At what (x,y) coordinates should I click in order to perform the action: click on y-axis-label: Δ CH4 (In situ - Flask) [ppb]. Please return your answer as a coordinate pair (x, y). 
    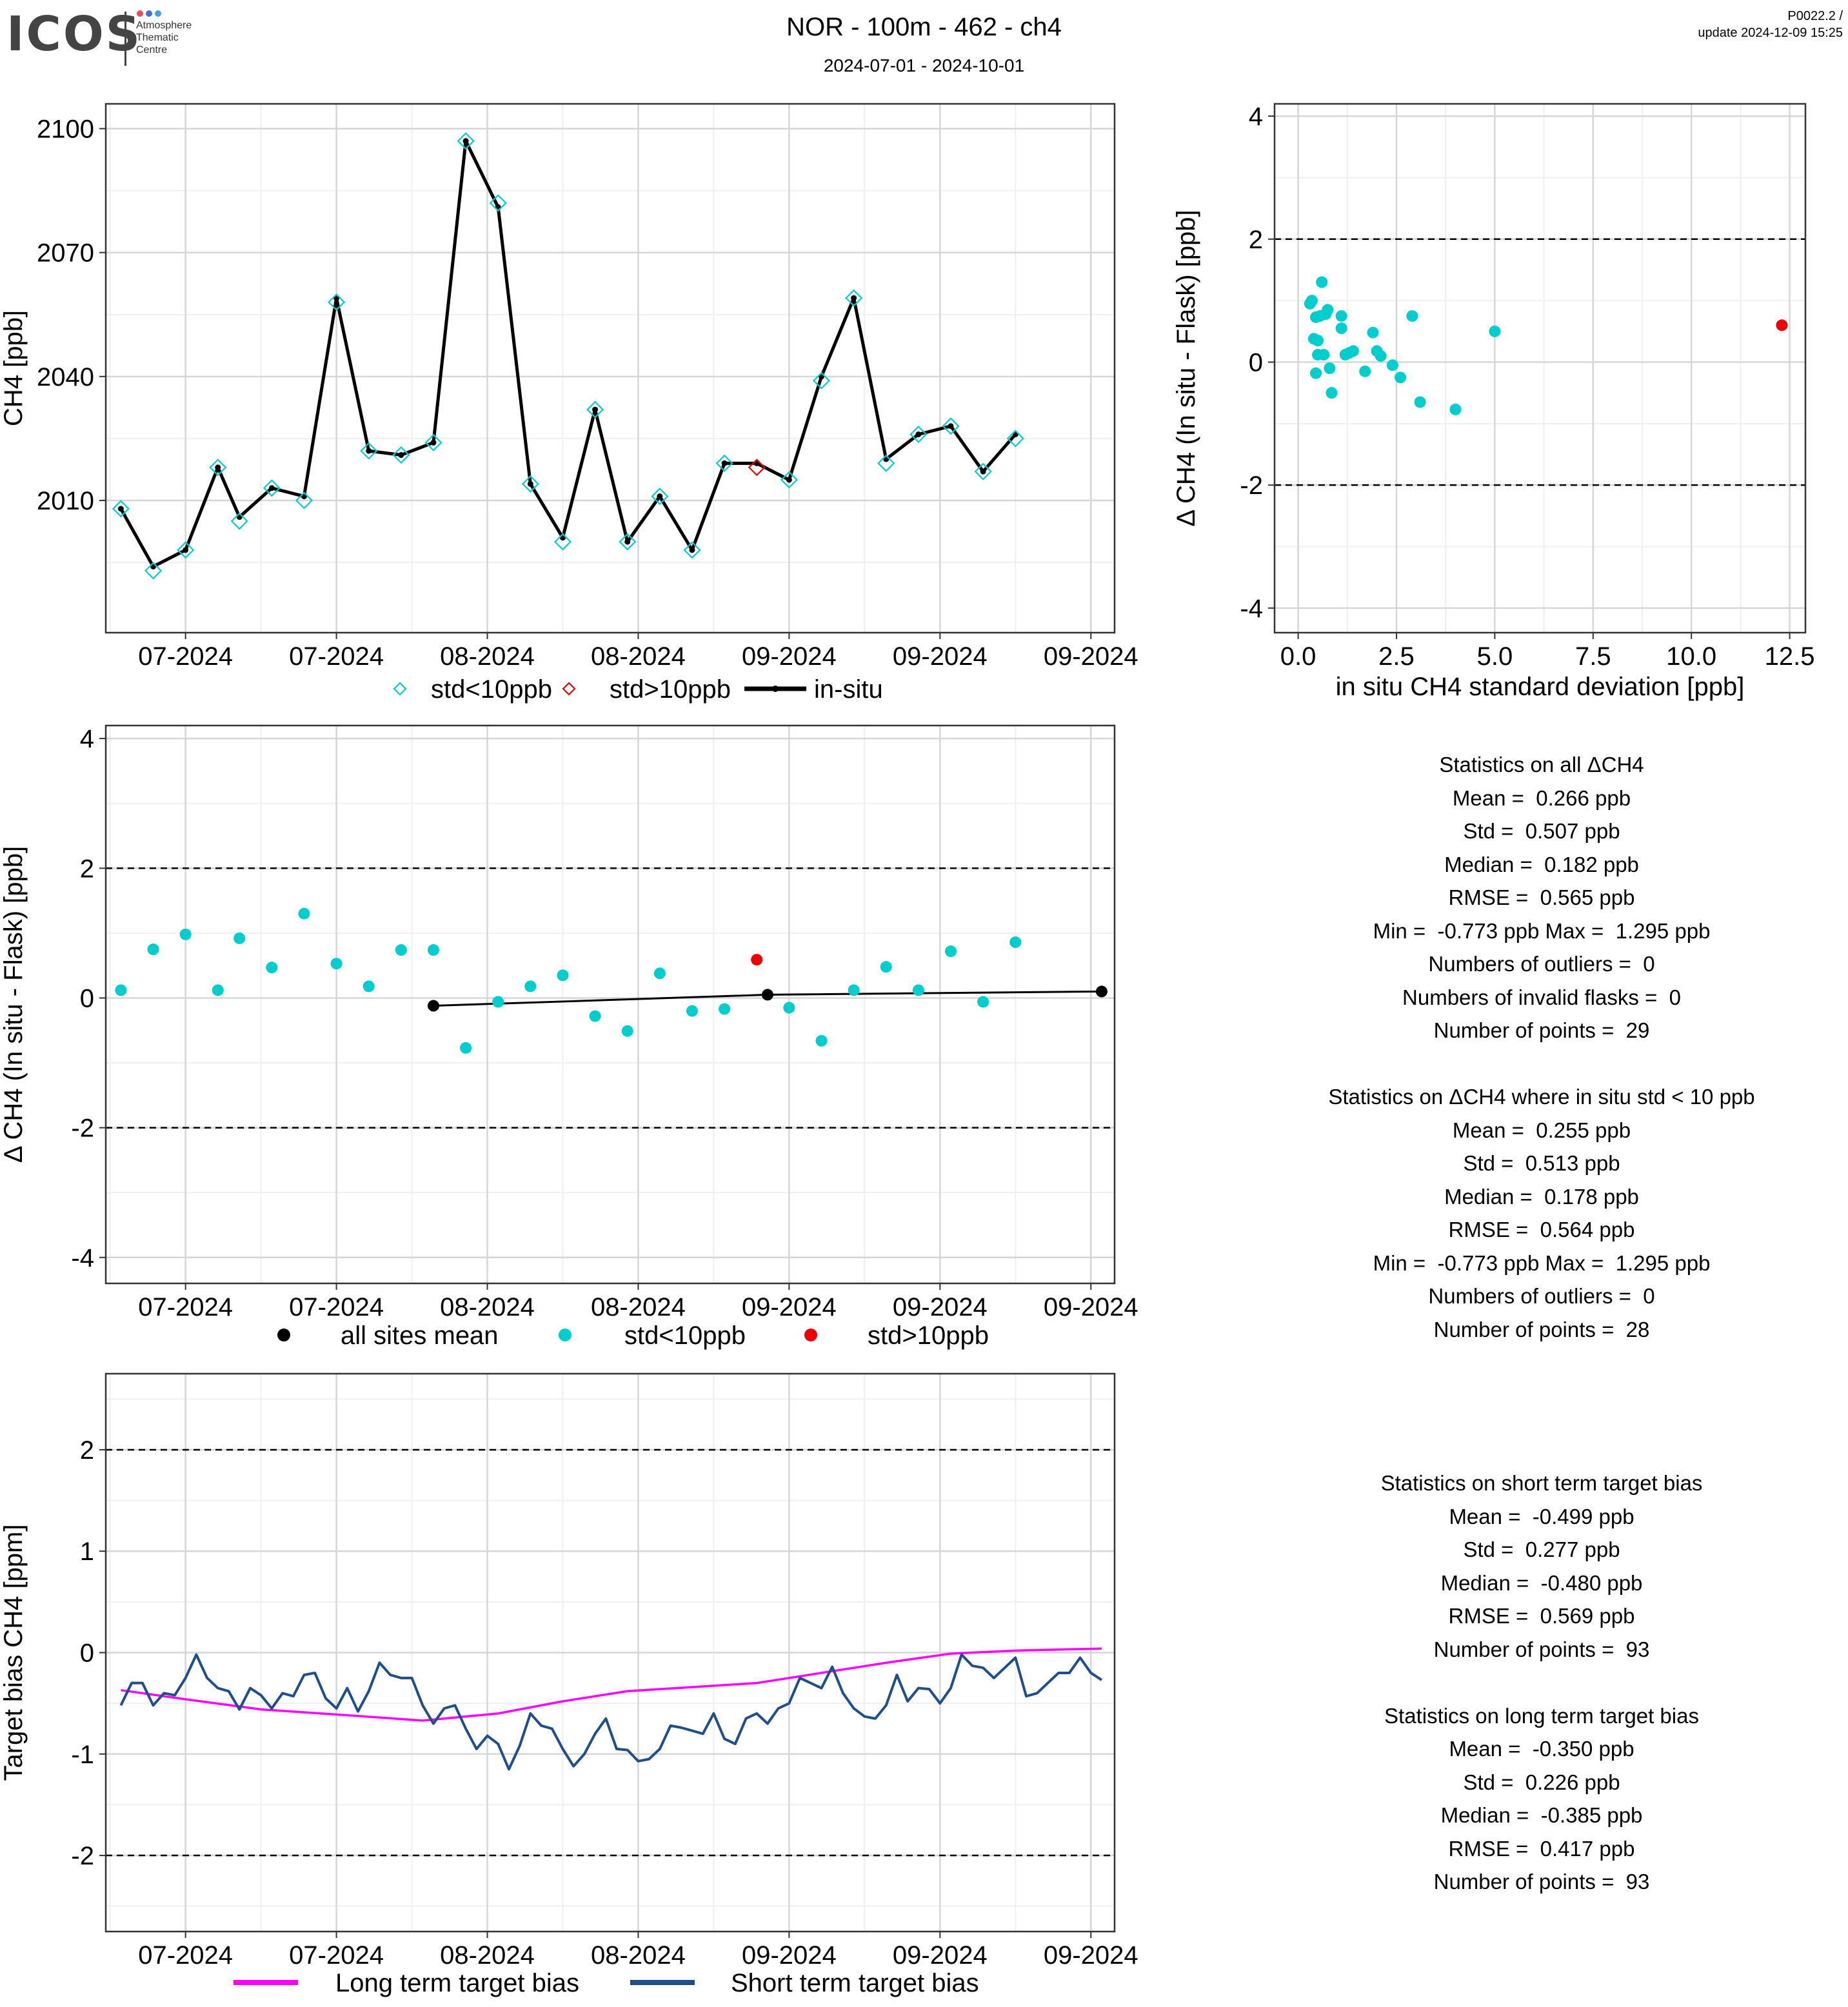
    Looking at the image, I should click on (1186, 368).